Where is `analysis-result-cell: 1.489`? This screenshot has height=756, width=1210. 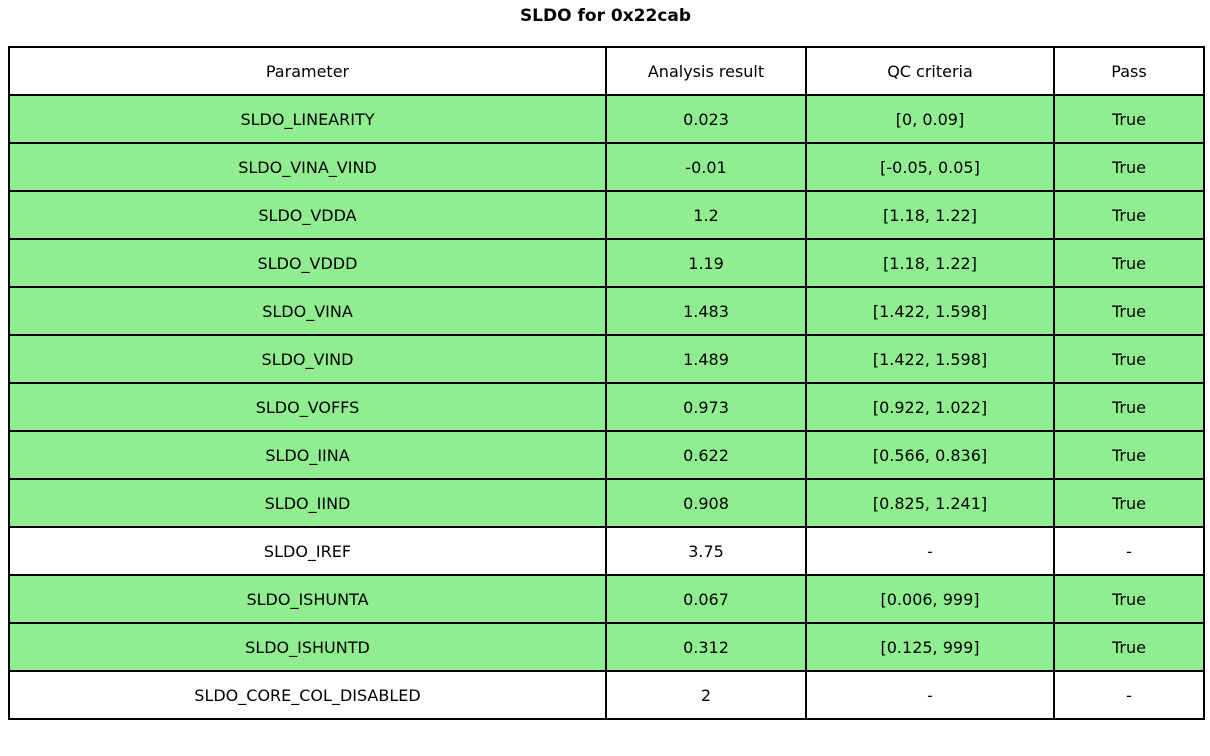
analysis-result-cell: 1.489 is located at coordinates (706, 359).